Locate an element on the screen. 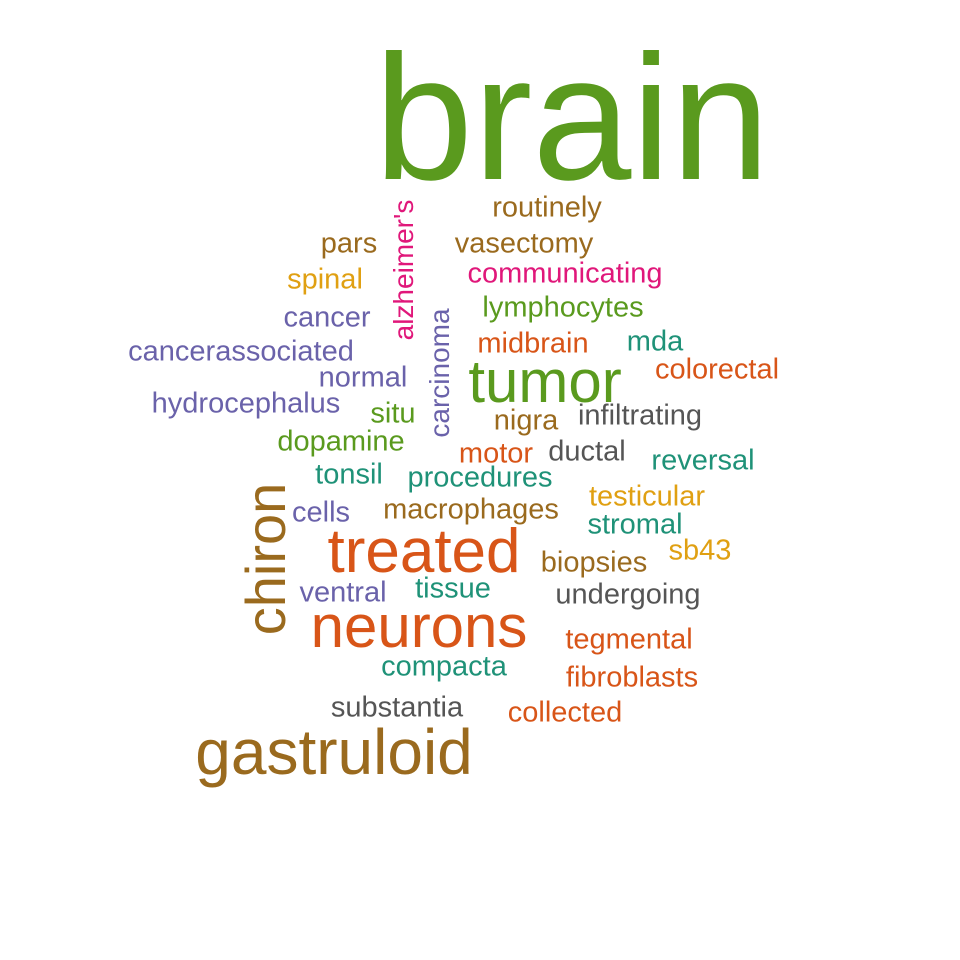  word-carcinoma: carcinoma is located at coordinates (439, 373).